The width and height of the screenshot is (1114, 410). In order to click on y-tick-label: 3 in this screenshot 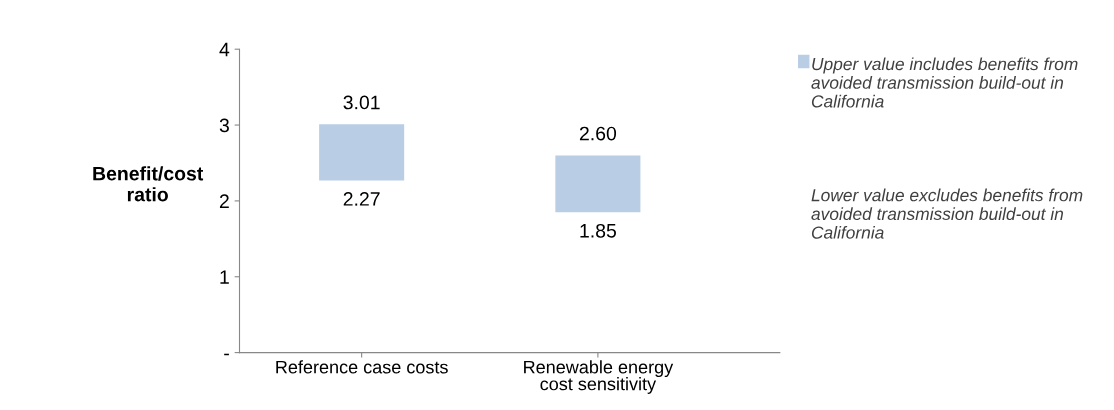, I will do `click(224, 125)`.